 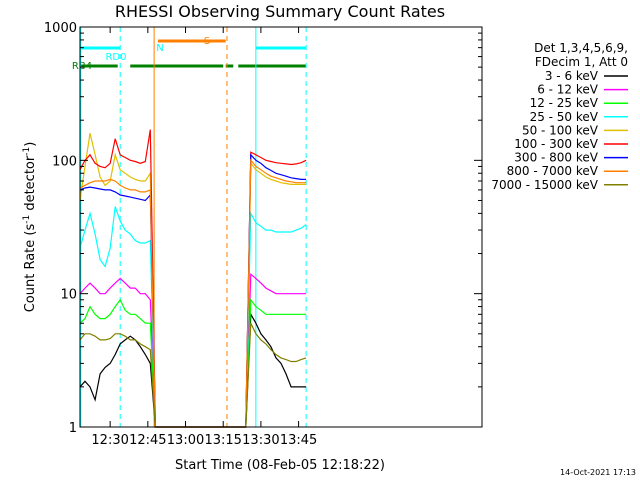 I want to click on x-tick-label-3: 13:15, so click(x=222, y=440).